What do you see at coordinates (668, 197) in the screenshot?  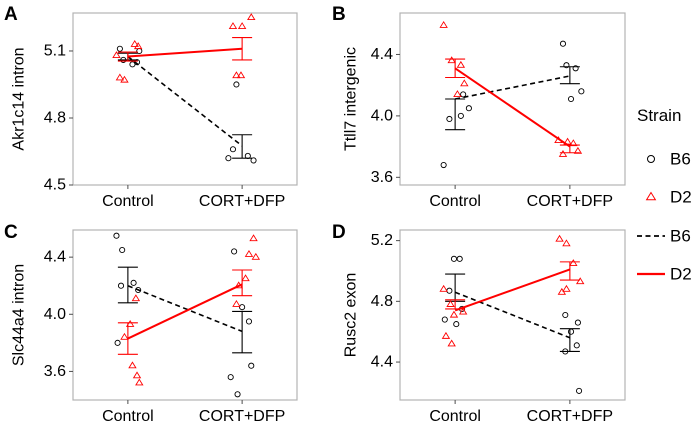 I see `legend-key: D2` at bounding box center [668, 197].